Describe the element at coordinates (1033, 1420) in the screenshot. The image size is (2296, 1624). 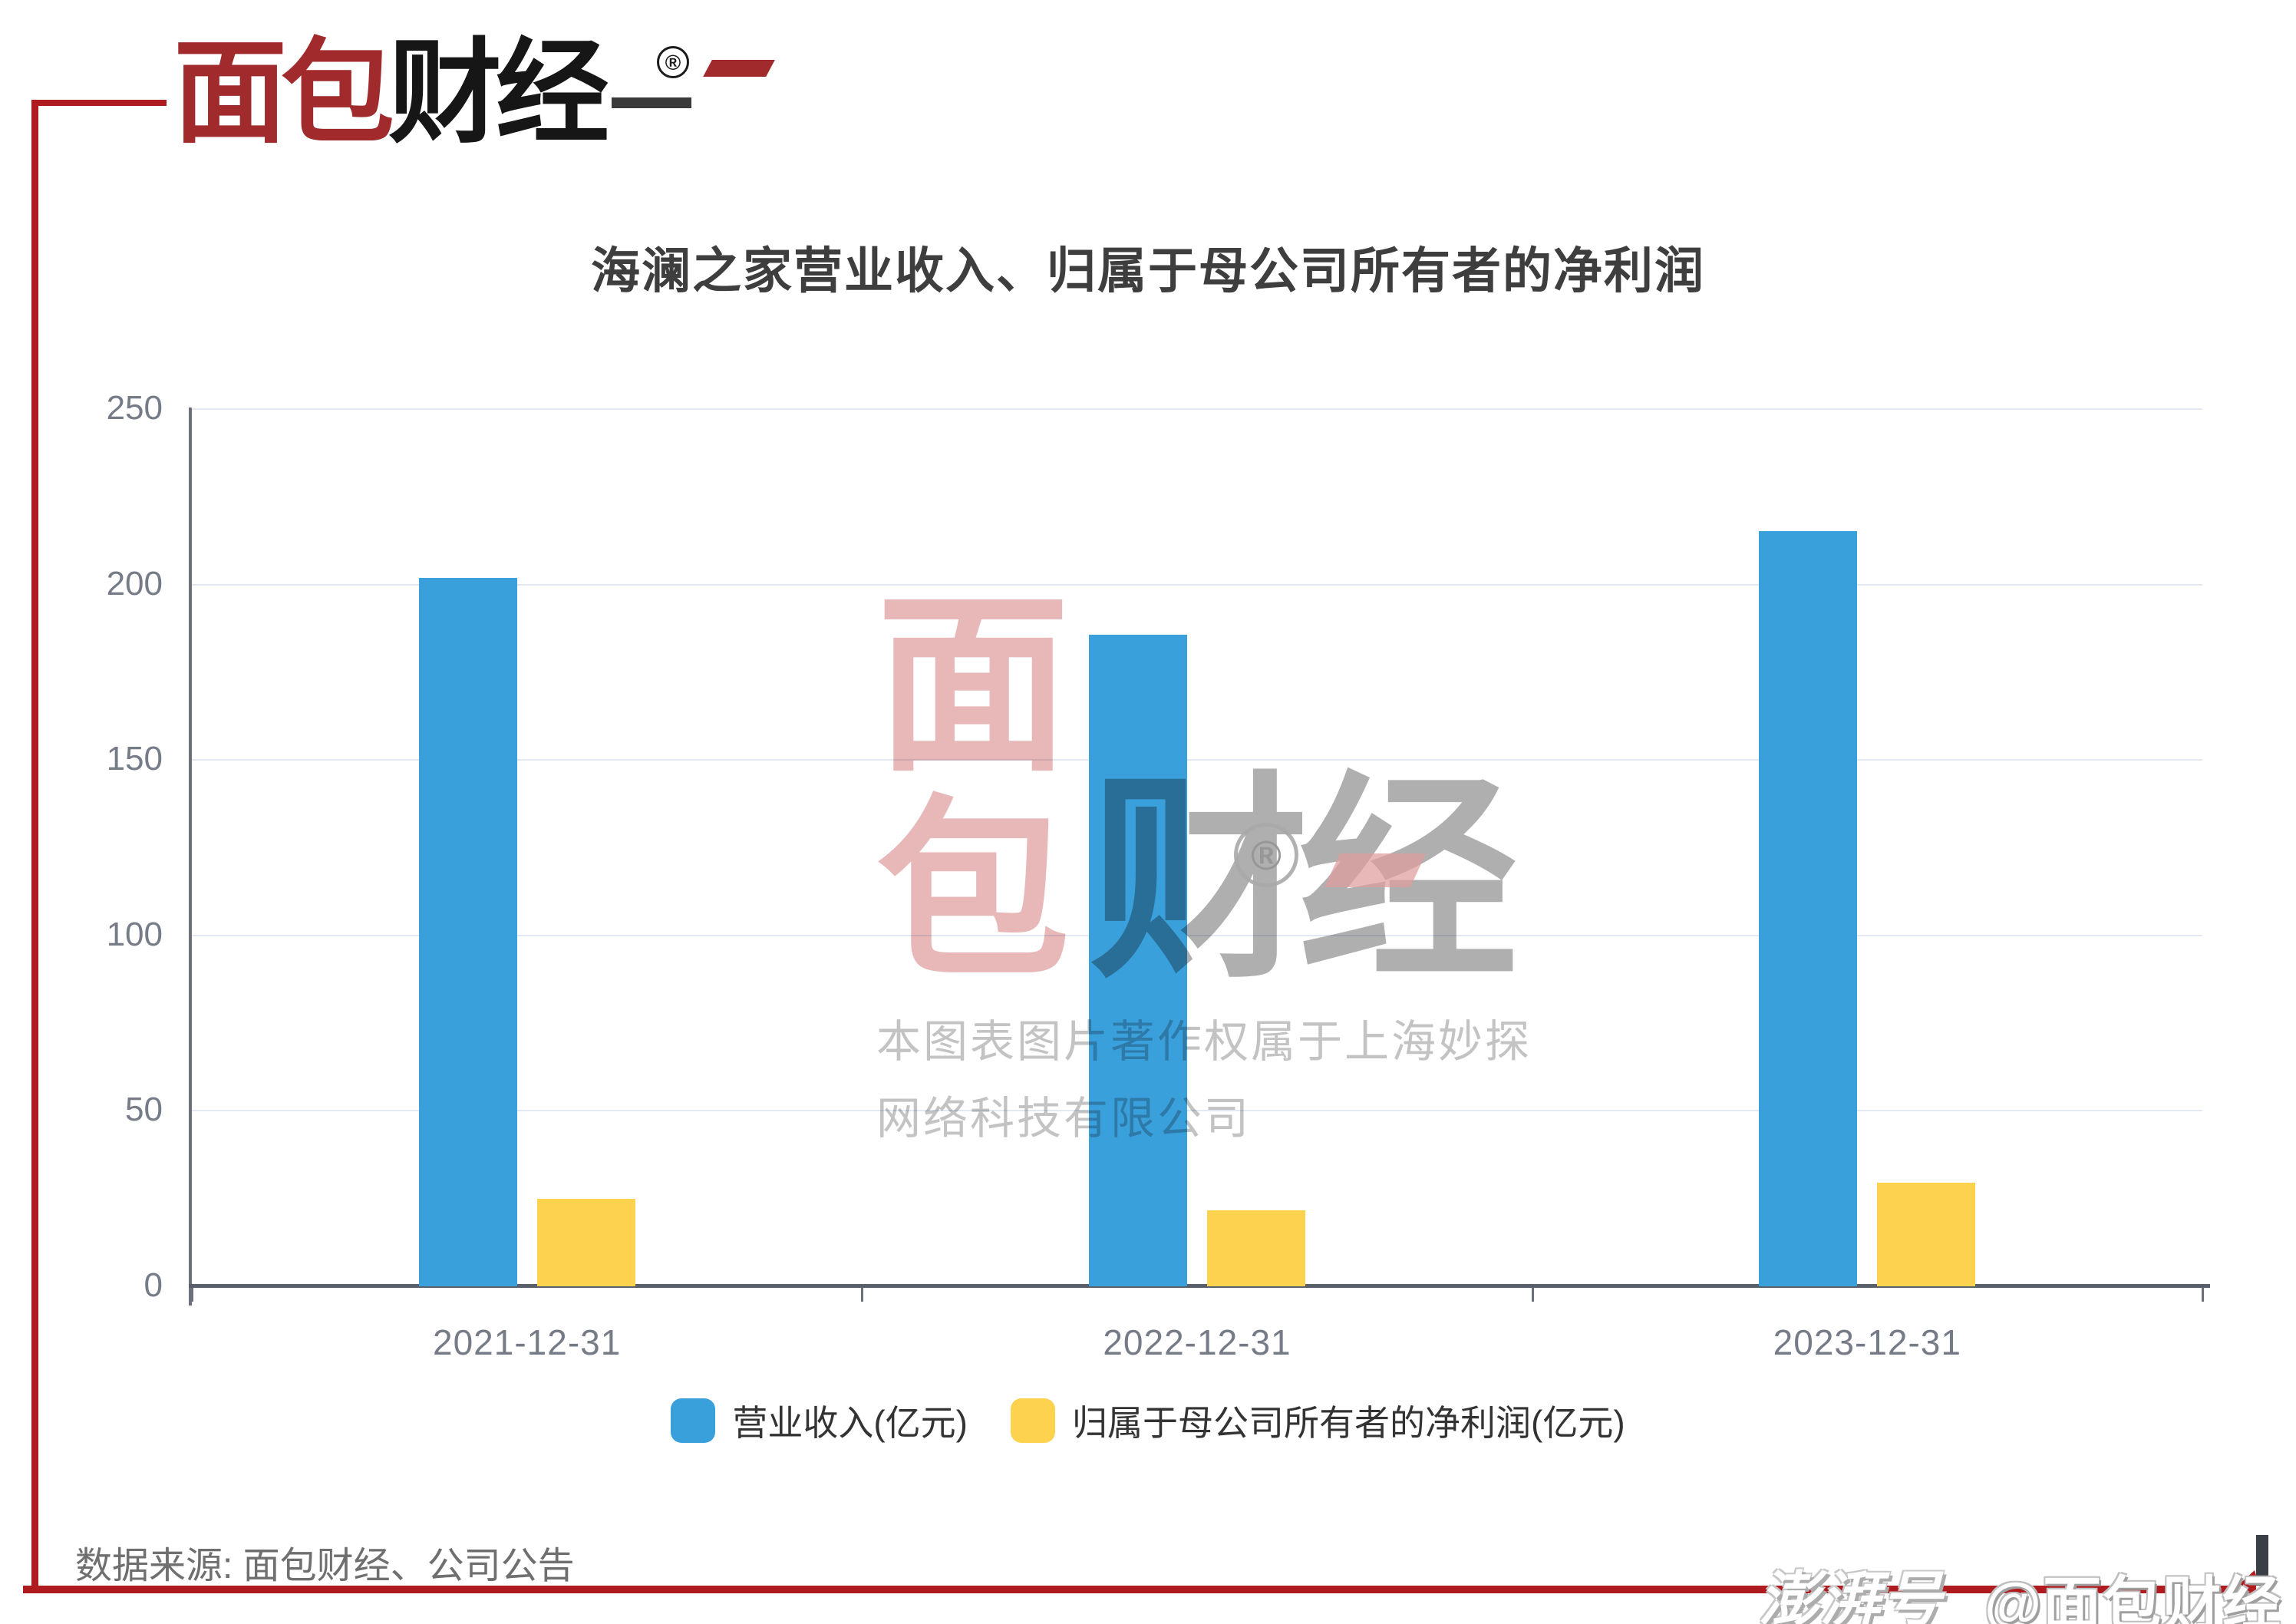
I see `legend-swatch-net-profit` at that location.